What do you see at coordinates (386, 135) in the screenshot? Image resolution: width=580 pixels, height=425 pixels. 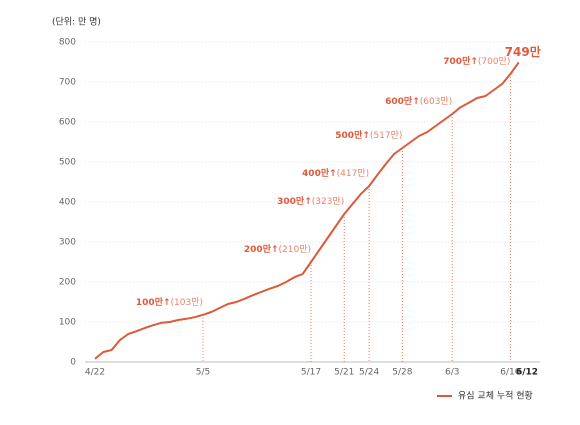 I see `marker-detail: (517만)` at bounding box center [386, 135].